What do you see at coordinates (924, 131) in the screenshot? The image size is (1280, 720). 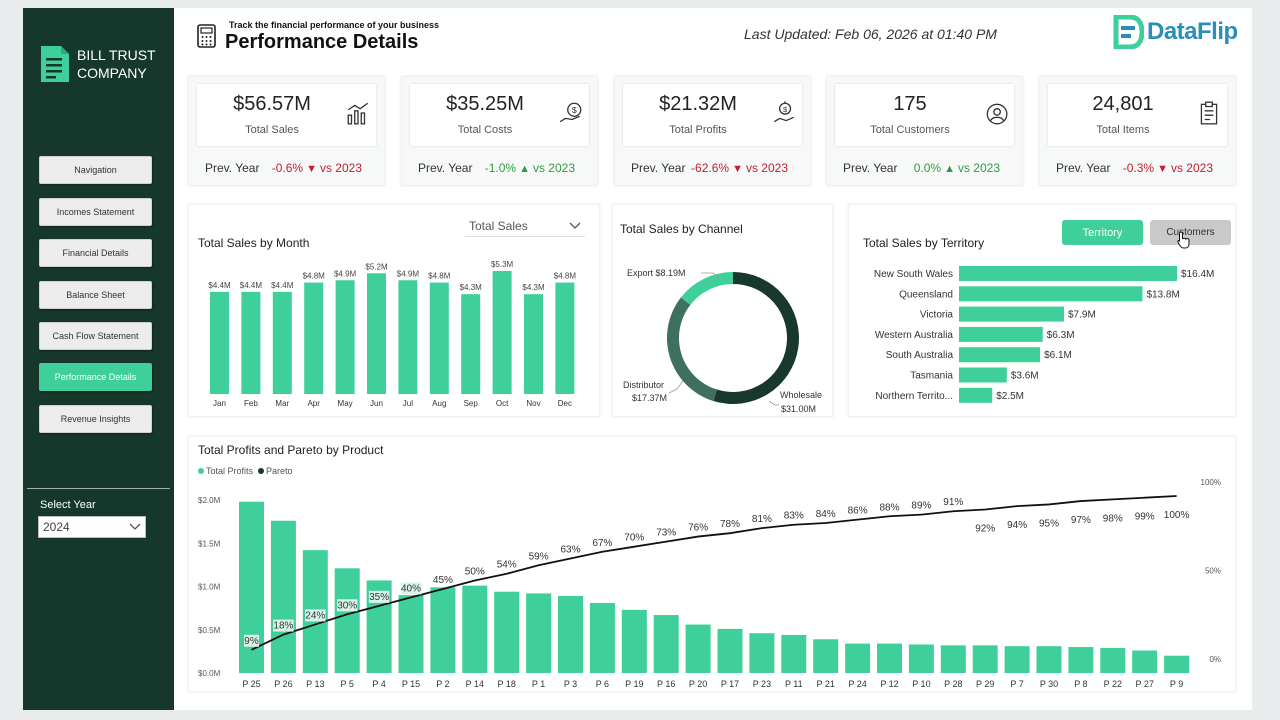 I see `kpi-card-total-customers: 175 Total Customers Prev. Year 0.0% ▲ vs 2023` at bounding box center [924, 131].